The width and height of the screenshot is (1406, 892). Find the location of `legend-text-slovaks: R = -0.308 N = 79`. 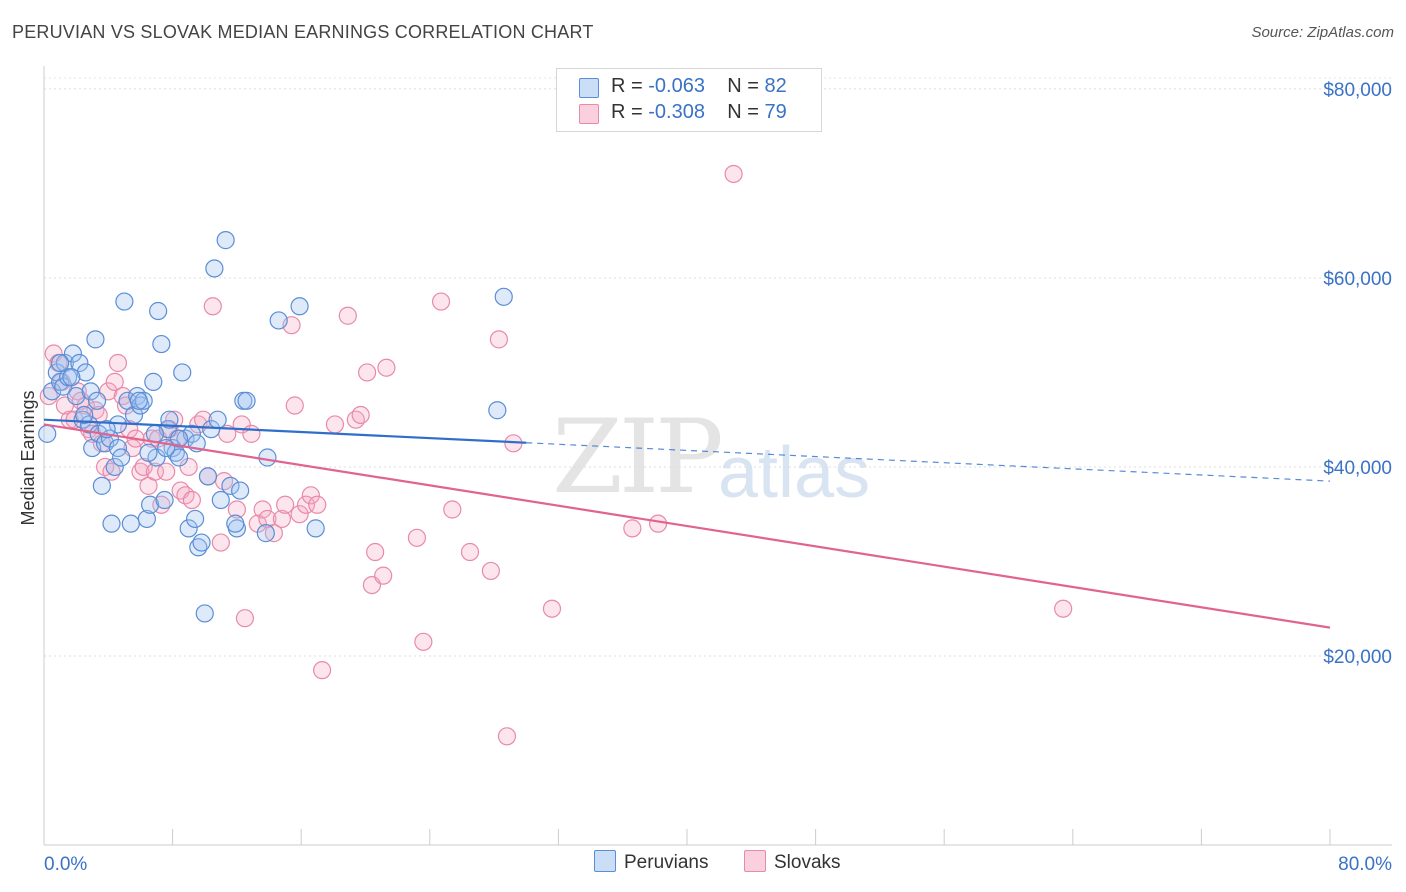

legend-text-slovaks: R = -0.308 N = 79 is located at coordinates (699, 112).